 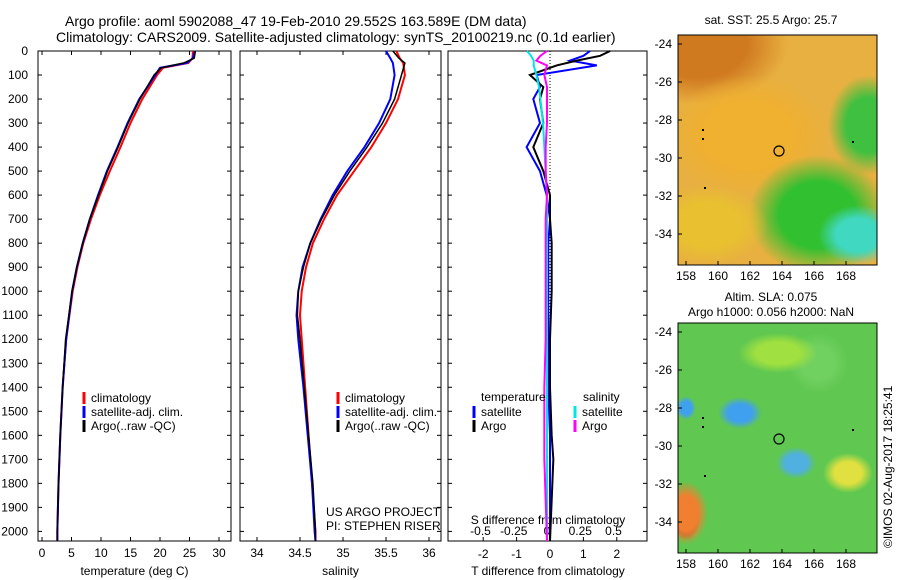 I want to click on project-annotation: US ARGO PROJECT, so click(x=383, y=512).